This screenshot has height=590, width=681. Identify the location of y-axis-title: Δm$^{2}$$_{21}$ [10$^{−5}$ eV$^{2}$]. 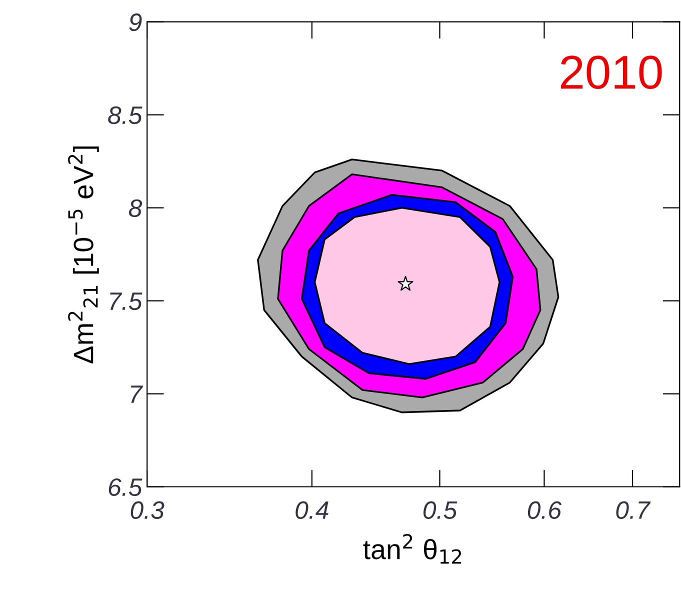
(83, 255).